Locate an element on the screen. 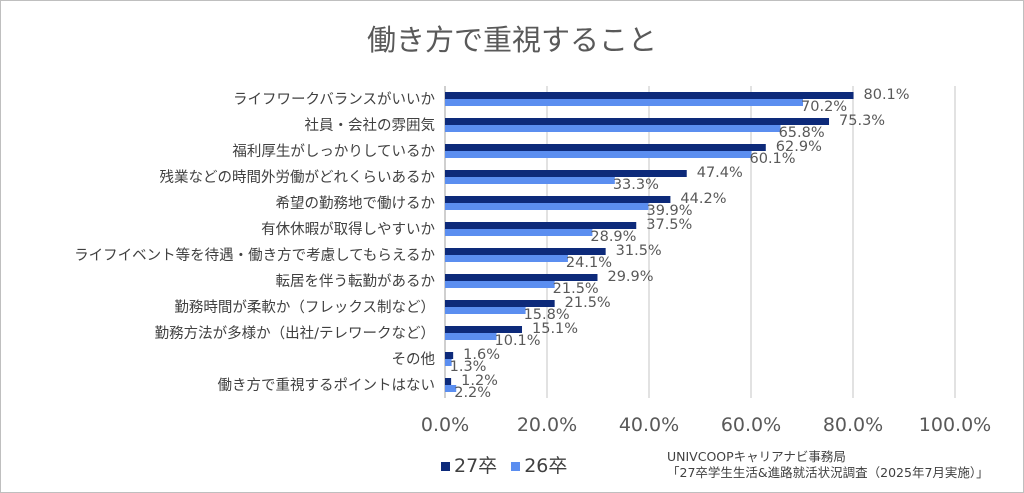 Image resolution: width=1024 pixels, height=493 pixels. data-label: 15.8% is located at coordinates (547, 315).